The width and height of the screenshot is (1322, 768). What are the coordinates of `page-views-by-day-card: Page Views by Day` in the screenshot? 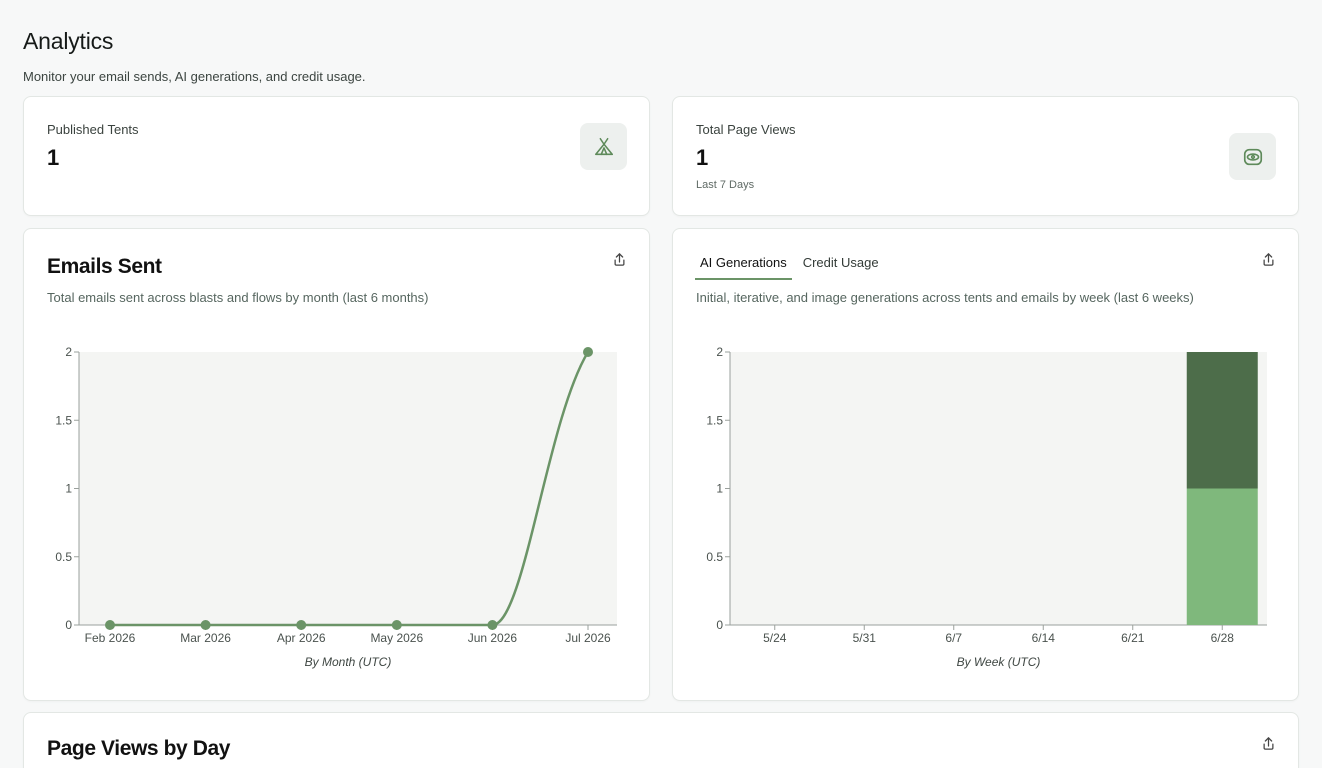 It's located at (661, 740).